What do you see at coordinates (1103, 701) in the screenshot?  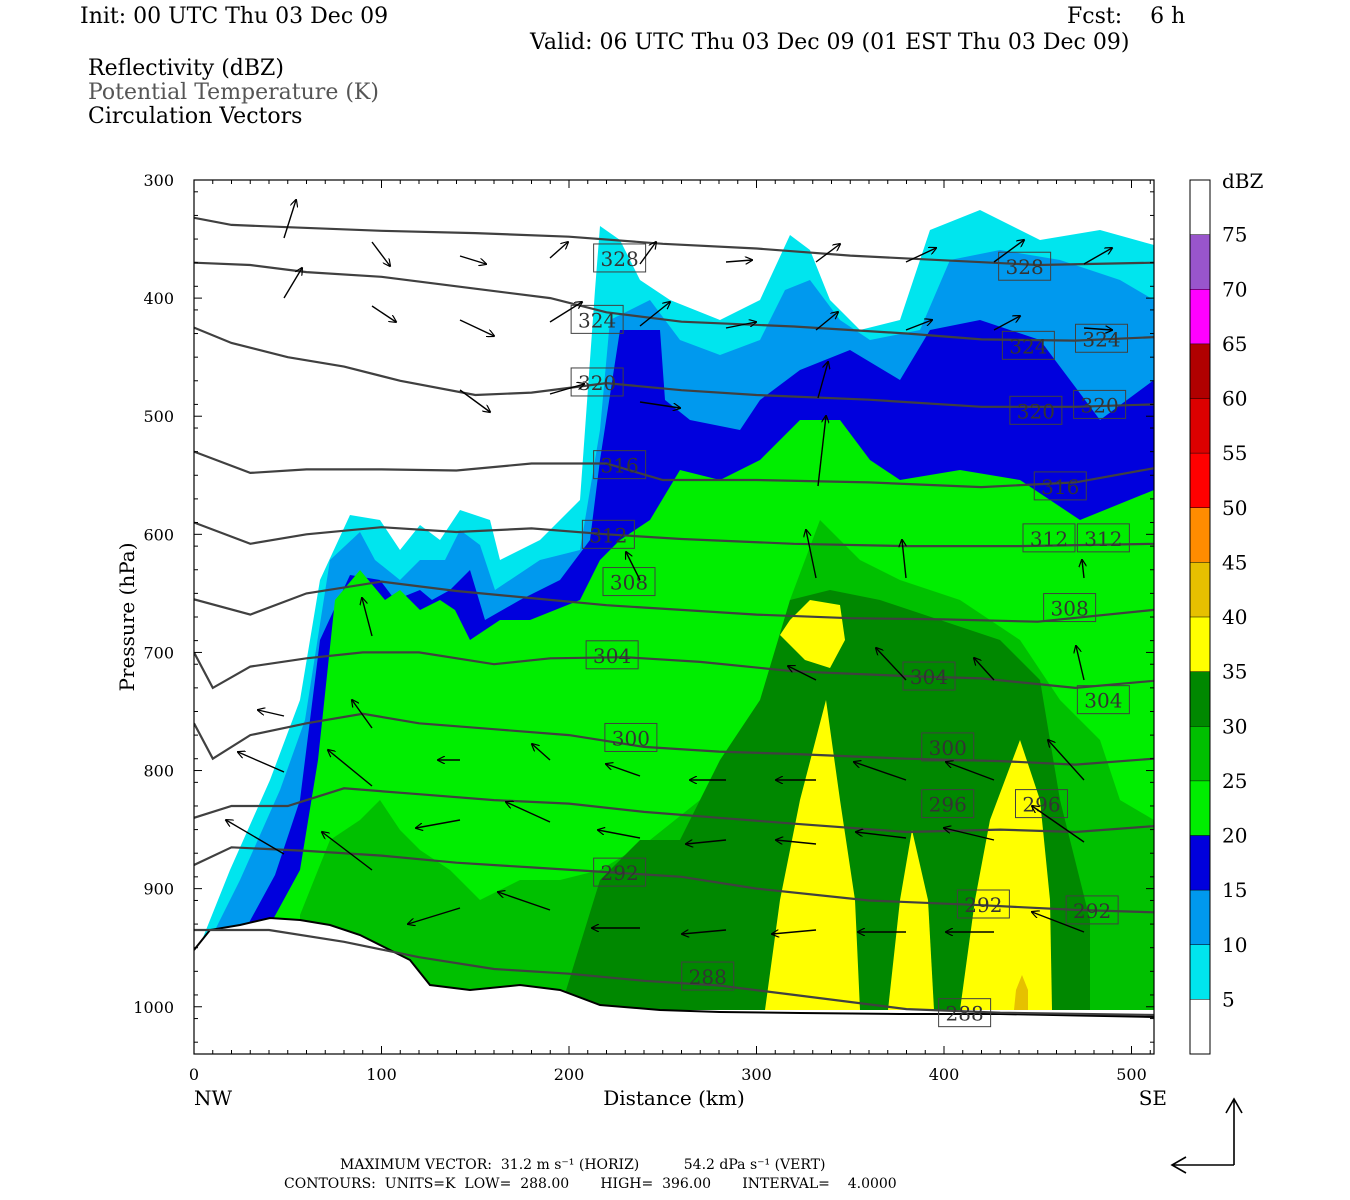 I see `contour-label: 304` at bounding box center [1103, 701].